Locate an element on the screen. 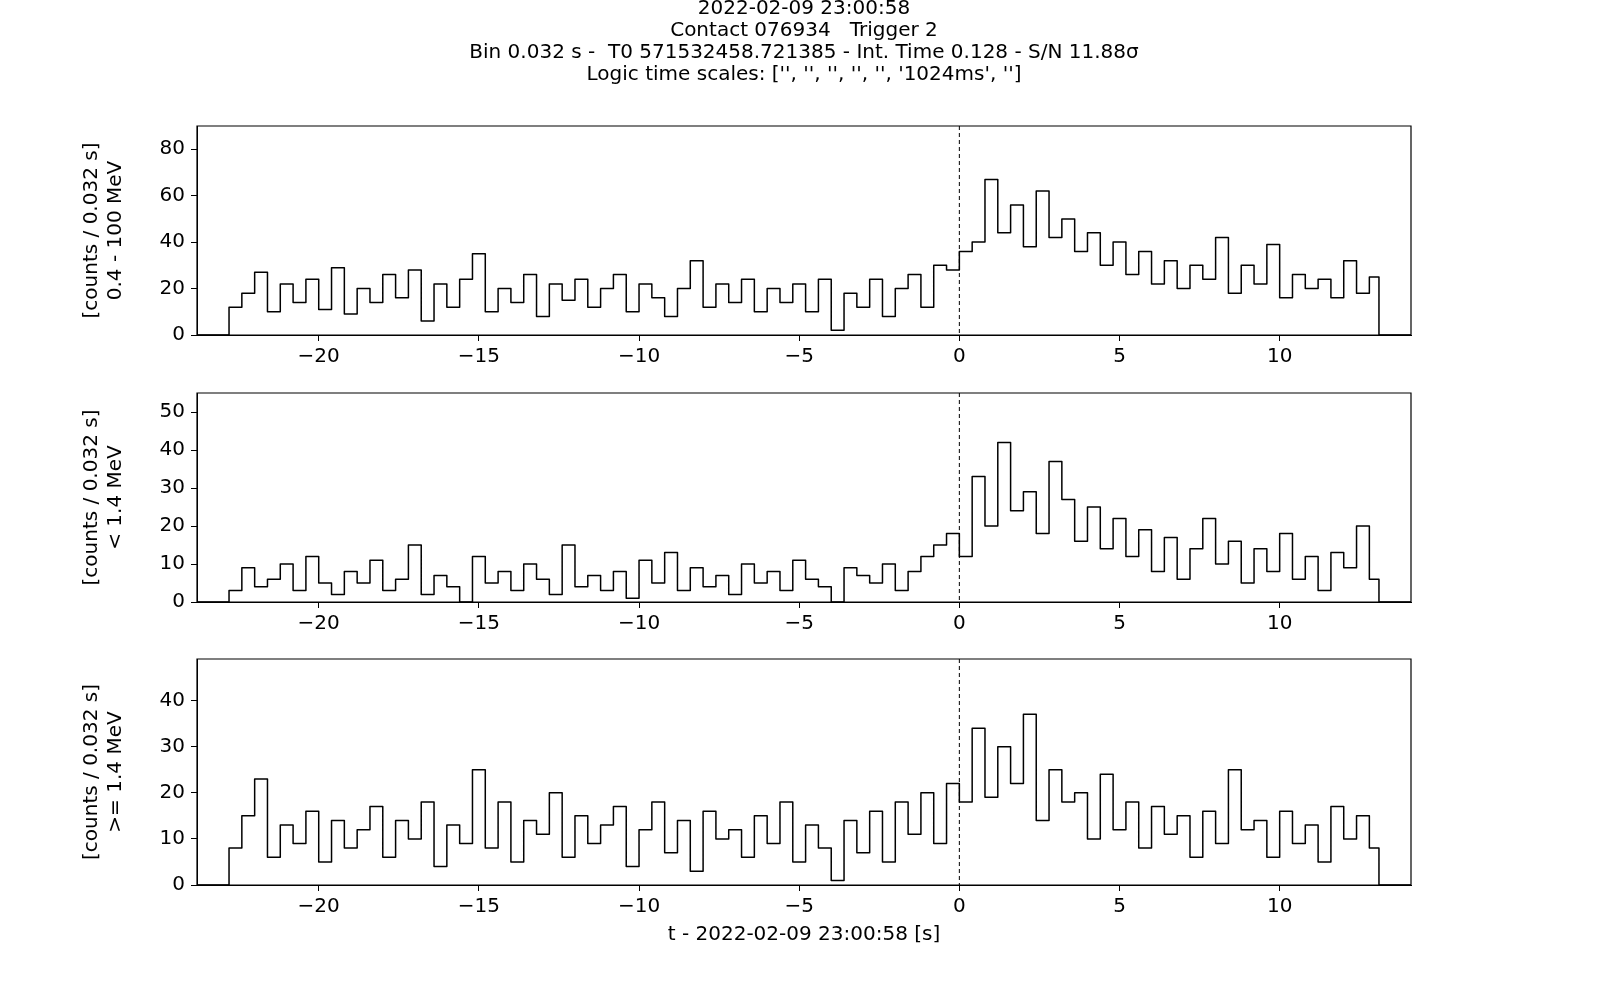 This screenshot has width=1600, height=1000. y-axis-title: [counts / 0.032 s] 0.4 - 100 MeV is located at coordinates (102, 230).